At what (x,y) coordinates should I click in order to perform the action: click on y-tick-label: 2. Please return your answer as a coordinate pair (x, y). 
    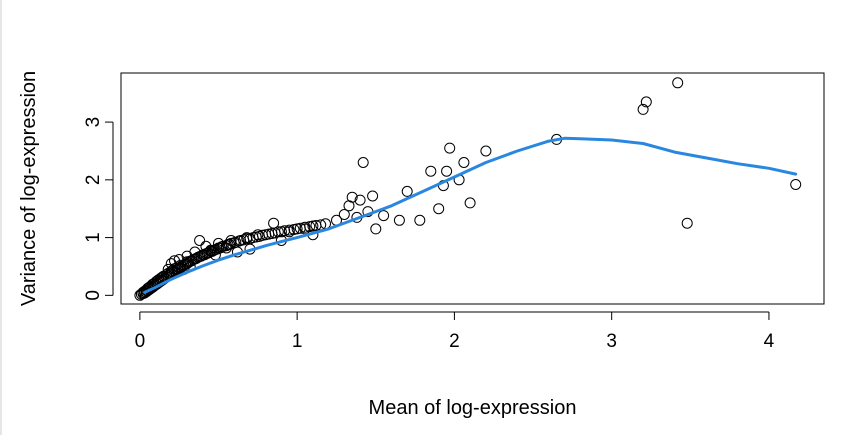
    Looking at the image, I should click on (93, 180).